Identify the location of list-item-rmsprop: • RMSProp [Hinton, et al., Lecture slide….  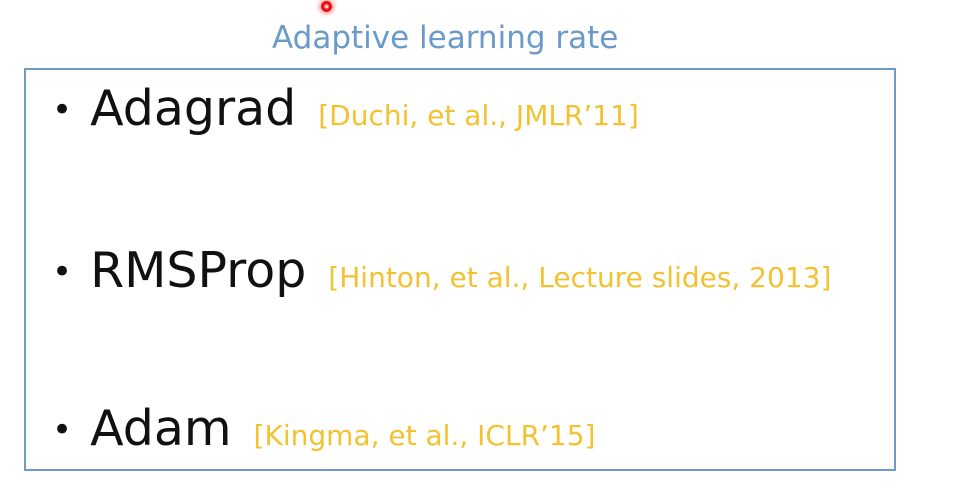
(441, 270).